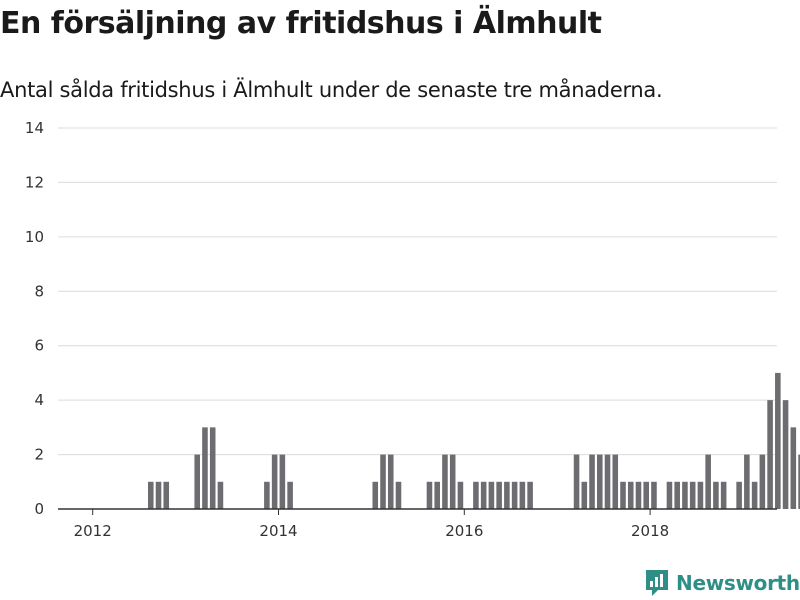 The width and height of the screenshot is (800, 600). Describe the element at coordinates (39, 291) in the screenshot. I see `y-tick-label: 8` at that location.